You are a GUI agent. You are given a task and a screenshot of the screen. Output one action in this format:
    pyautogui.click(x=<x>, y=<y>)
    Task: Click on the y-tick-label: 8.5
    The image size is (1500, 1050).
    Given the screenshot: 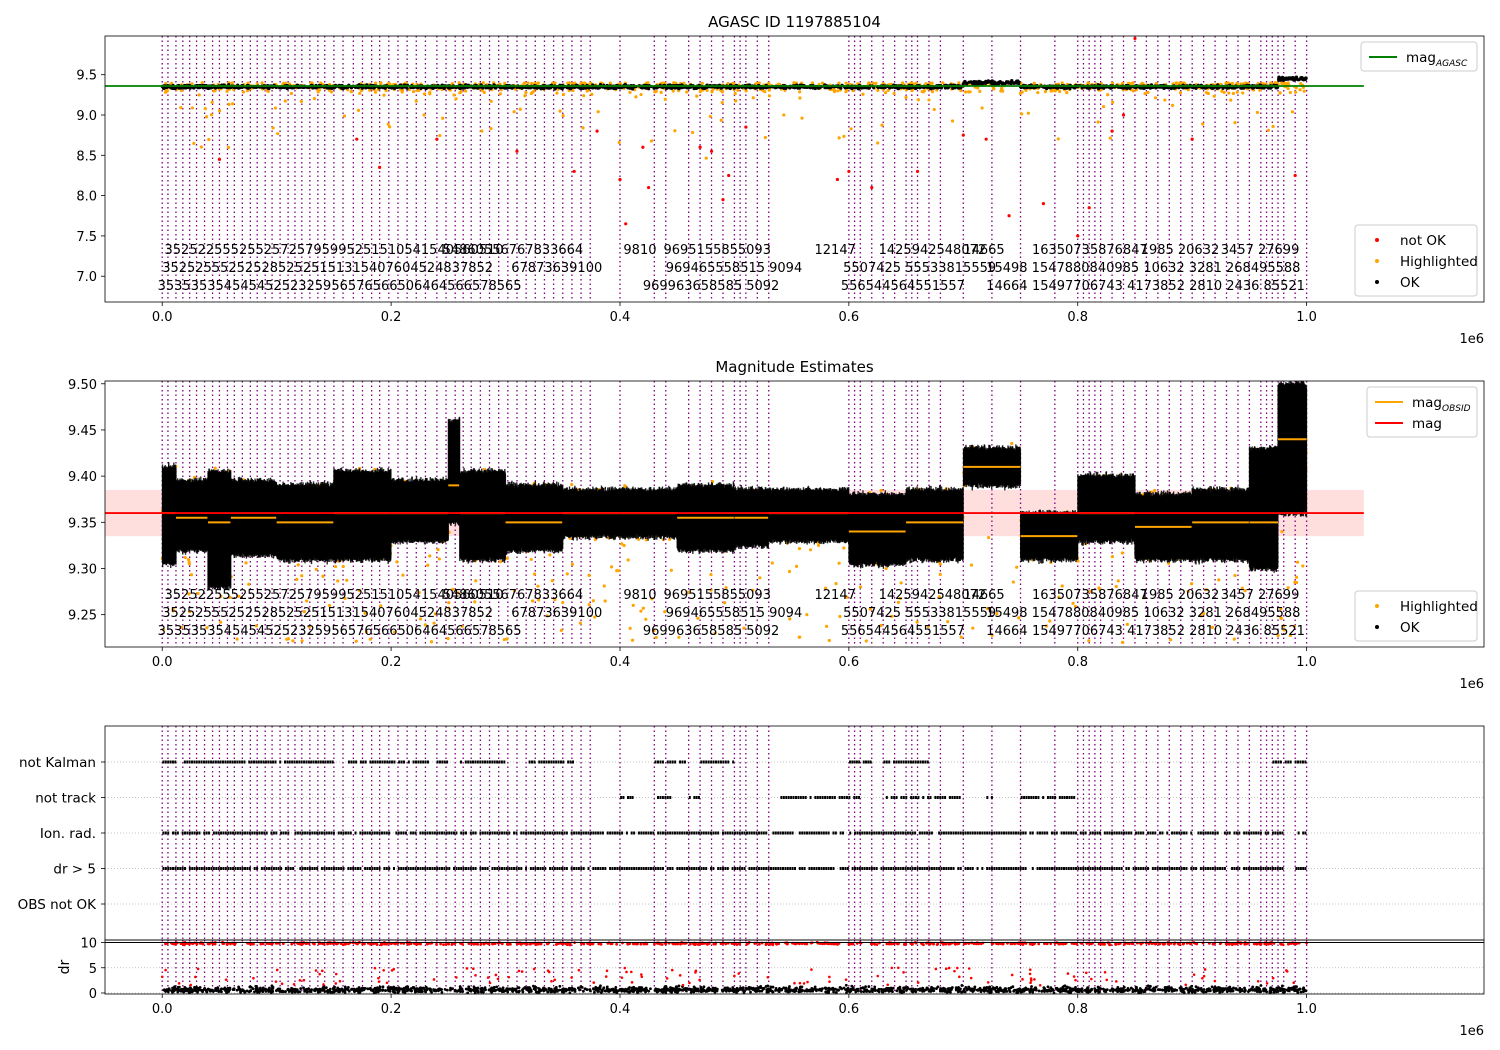 What is the action you would take?
    pyautogui.click(x=86, y=156)
    